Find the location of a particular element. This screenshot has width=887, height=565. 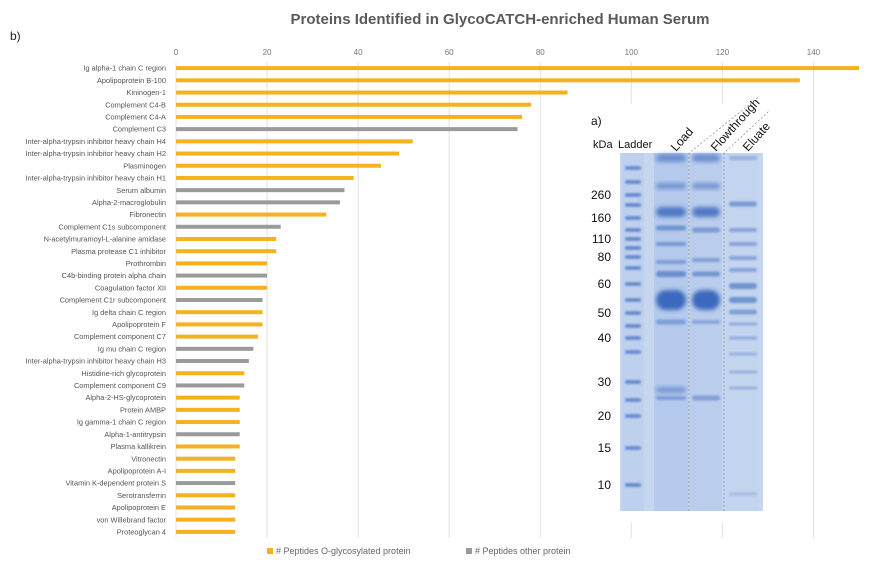

category-label: Alpha-2-macroglobulin is located at coordinates (129, 202).